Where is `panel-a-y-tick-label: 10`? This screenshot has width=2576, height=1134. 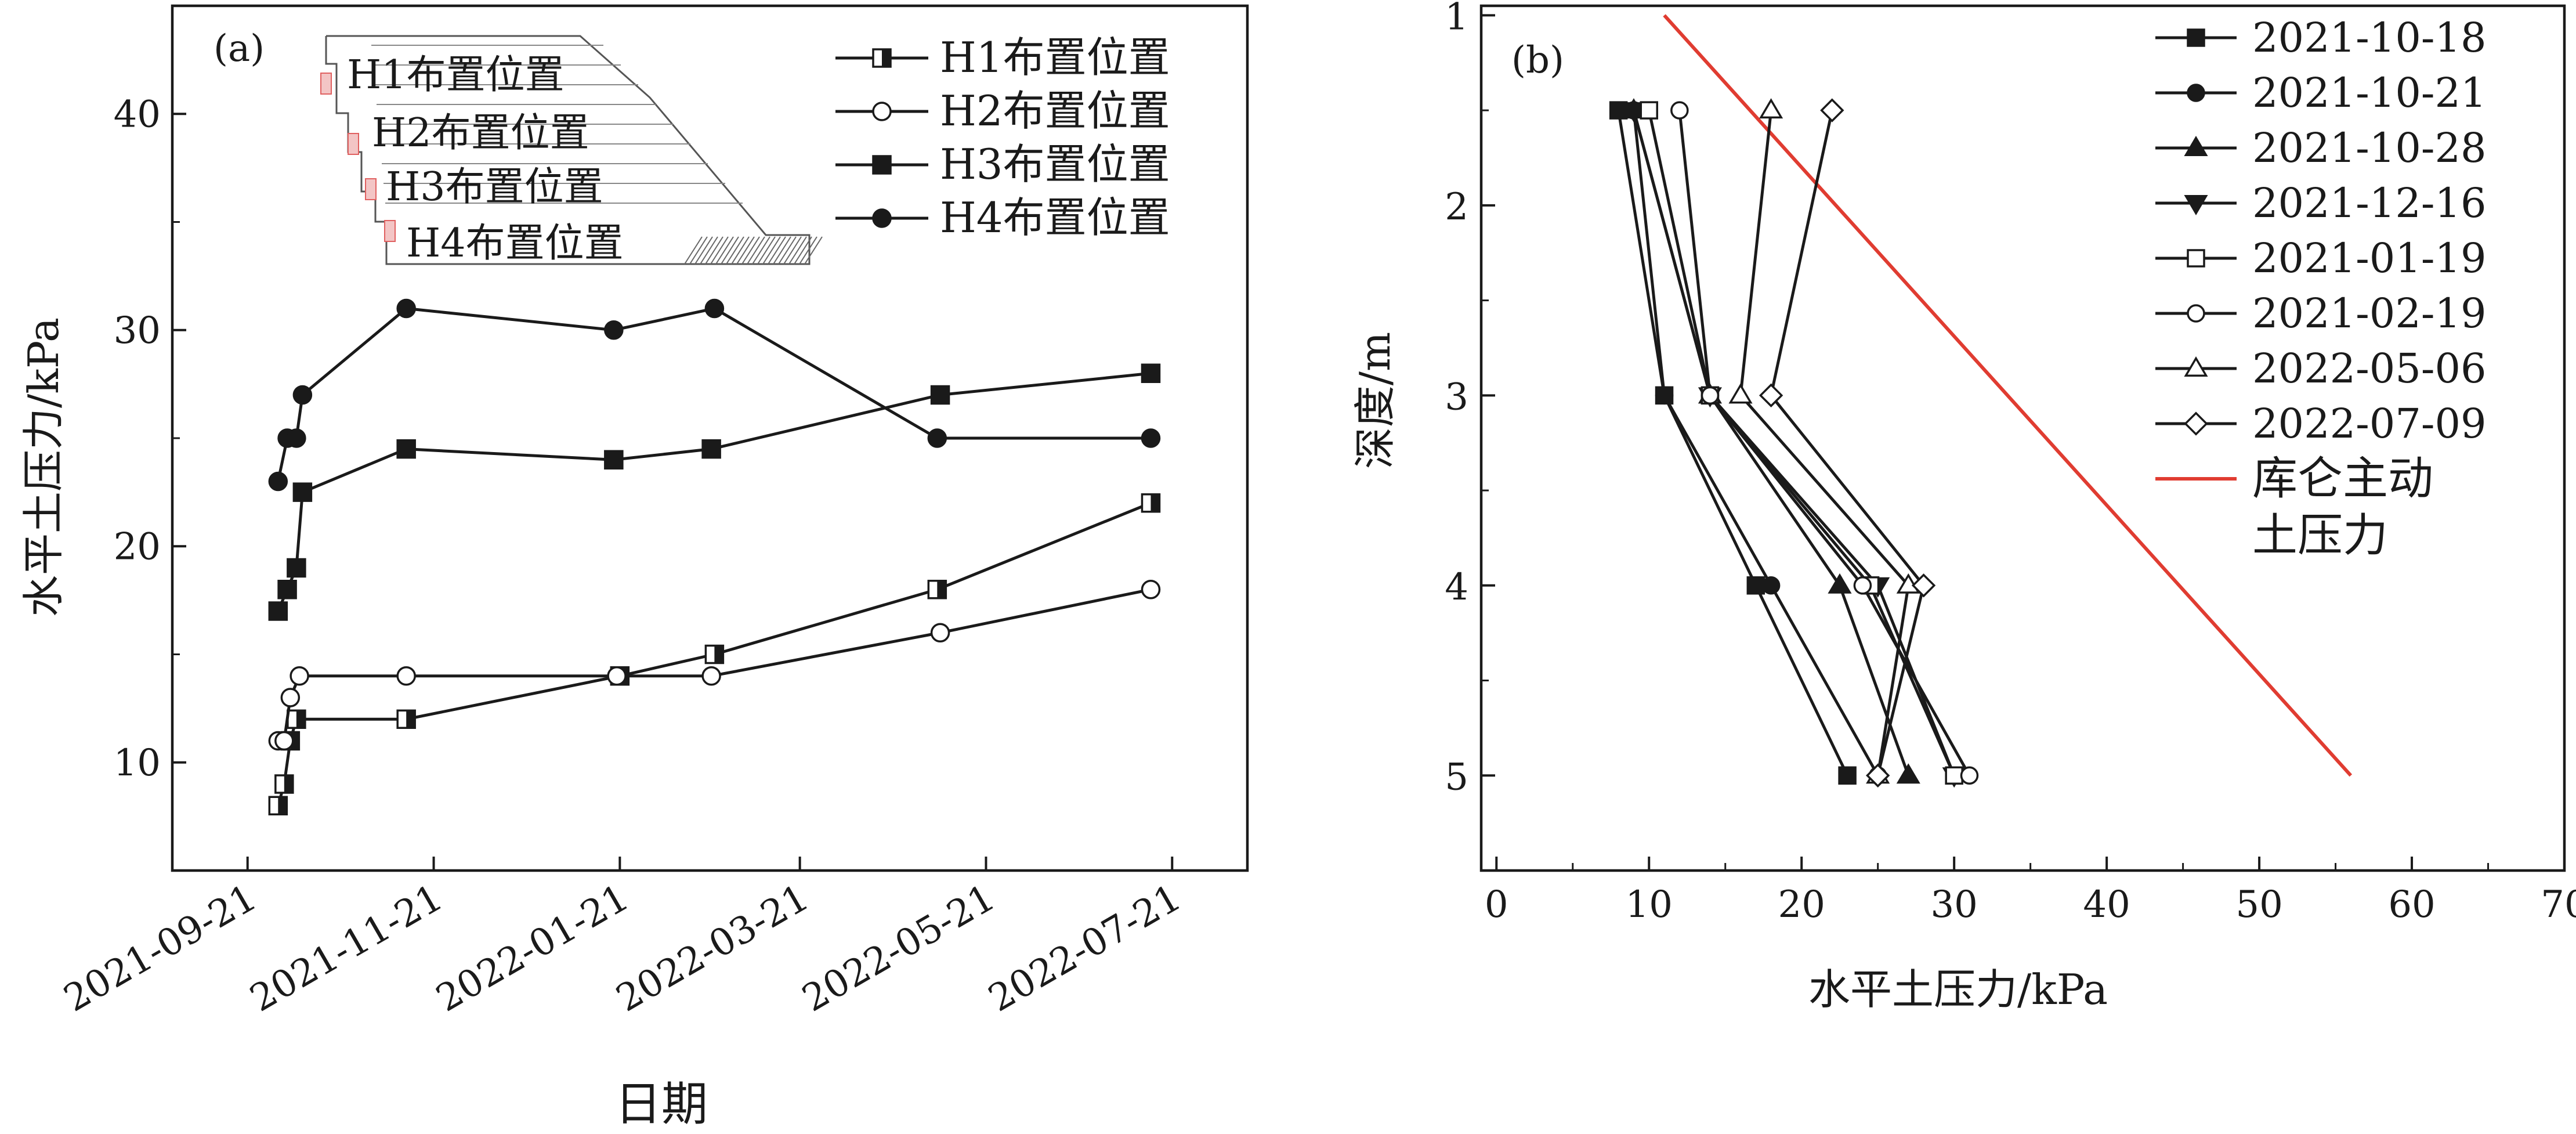
panel-a-y-tick-label: 10 is located at coordinates (137, 763).